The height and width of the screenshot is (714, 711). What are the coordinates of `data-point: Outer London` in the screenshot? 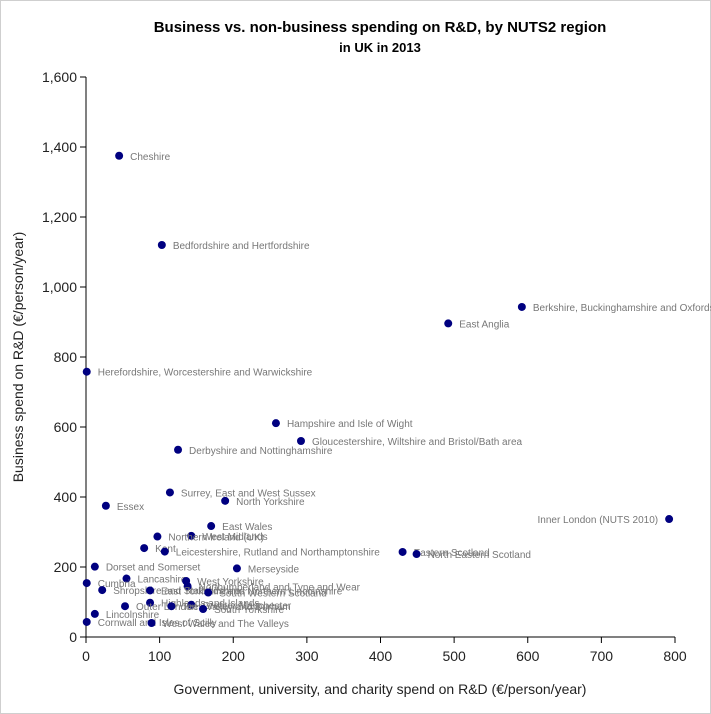 It's located at (159, 607).